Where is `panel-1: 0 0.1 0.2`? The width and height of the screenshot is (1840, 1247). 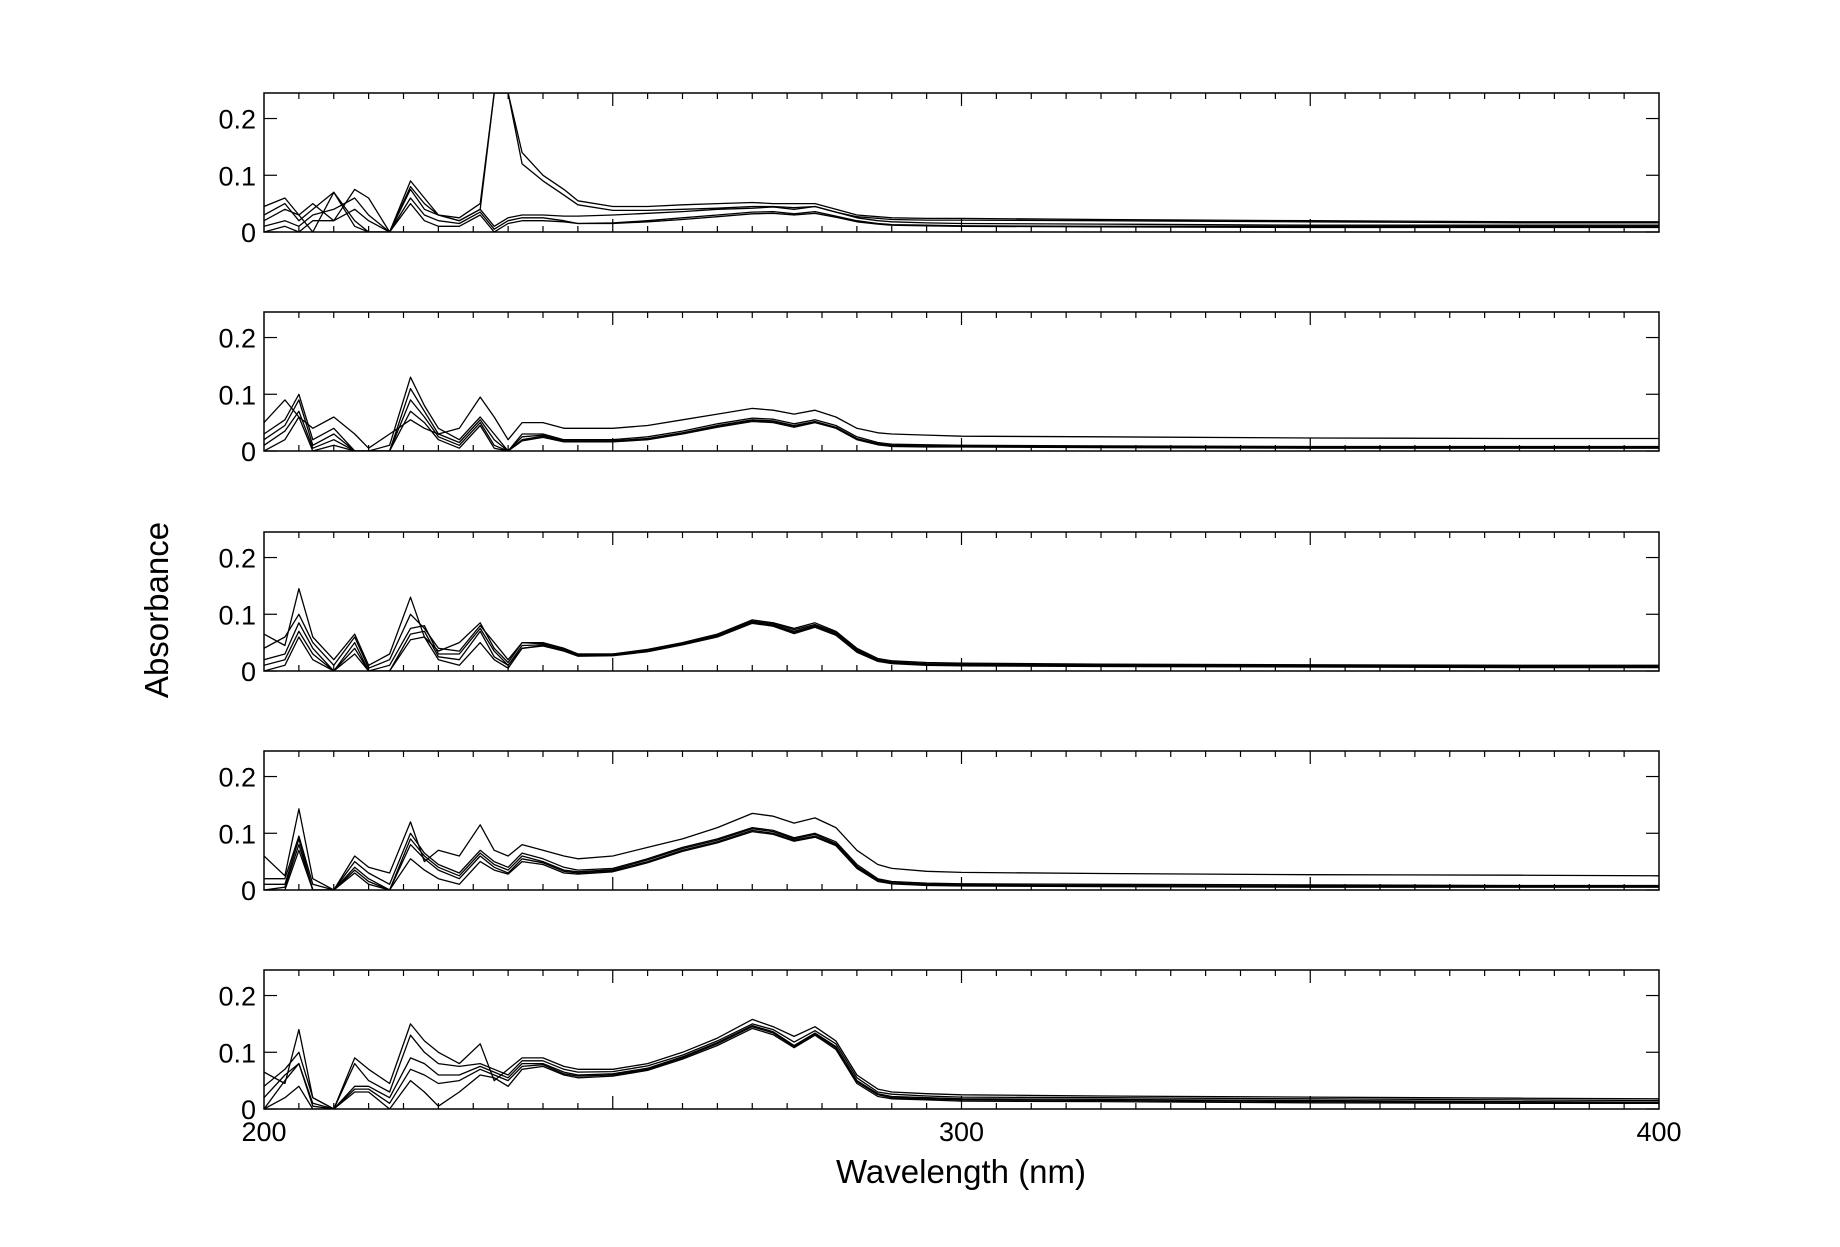
panel-1: 0 0.1 0.2 is located at coordinates (939, 170).